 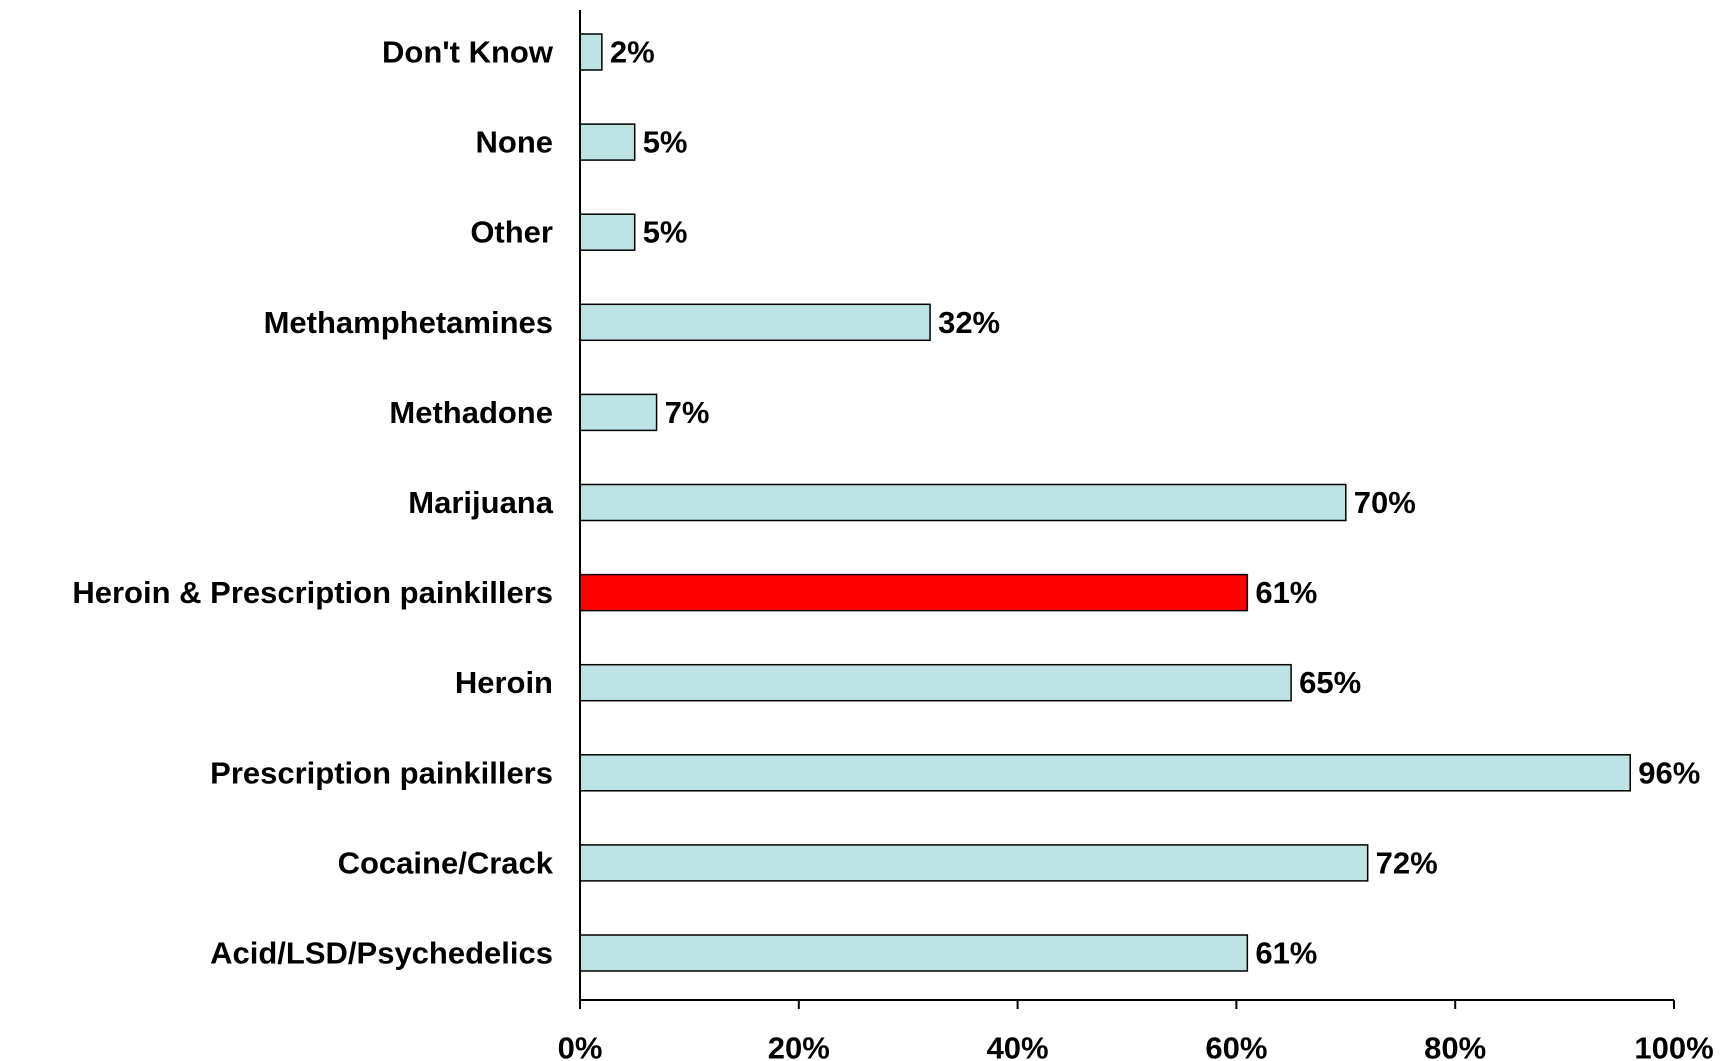 What do you see at coordinates (914, 953) in the screenshot?
I see `bar-acid-lsd-psychedelics` at bounding box center [914, 953].